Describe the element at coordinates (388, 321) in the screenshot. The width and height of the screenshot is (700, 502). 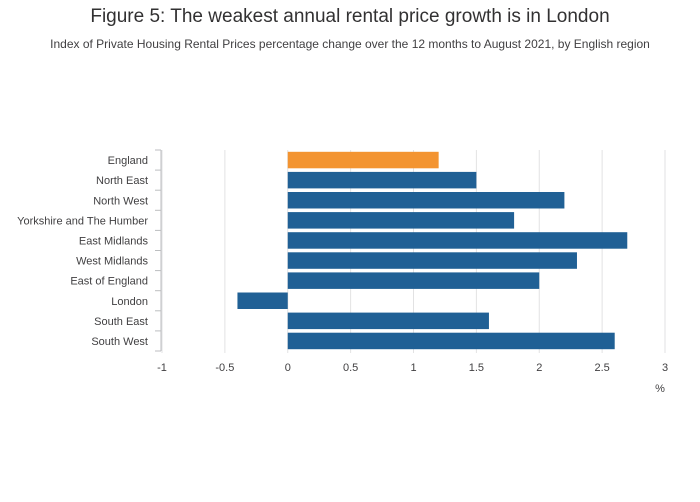
I see `bar-south-east` at that location.